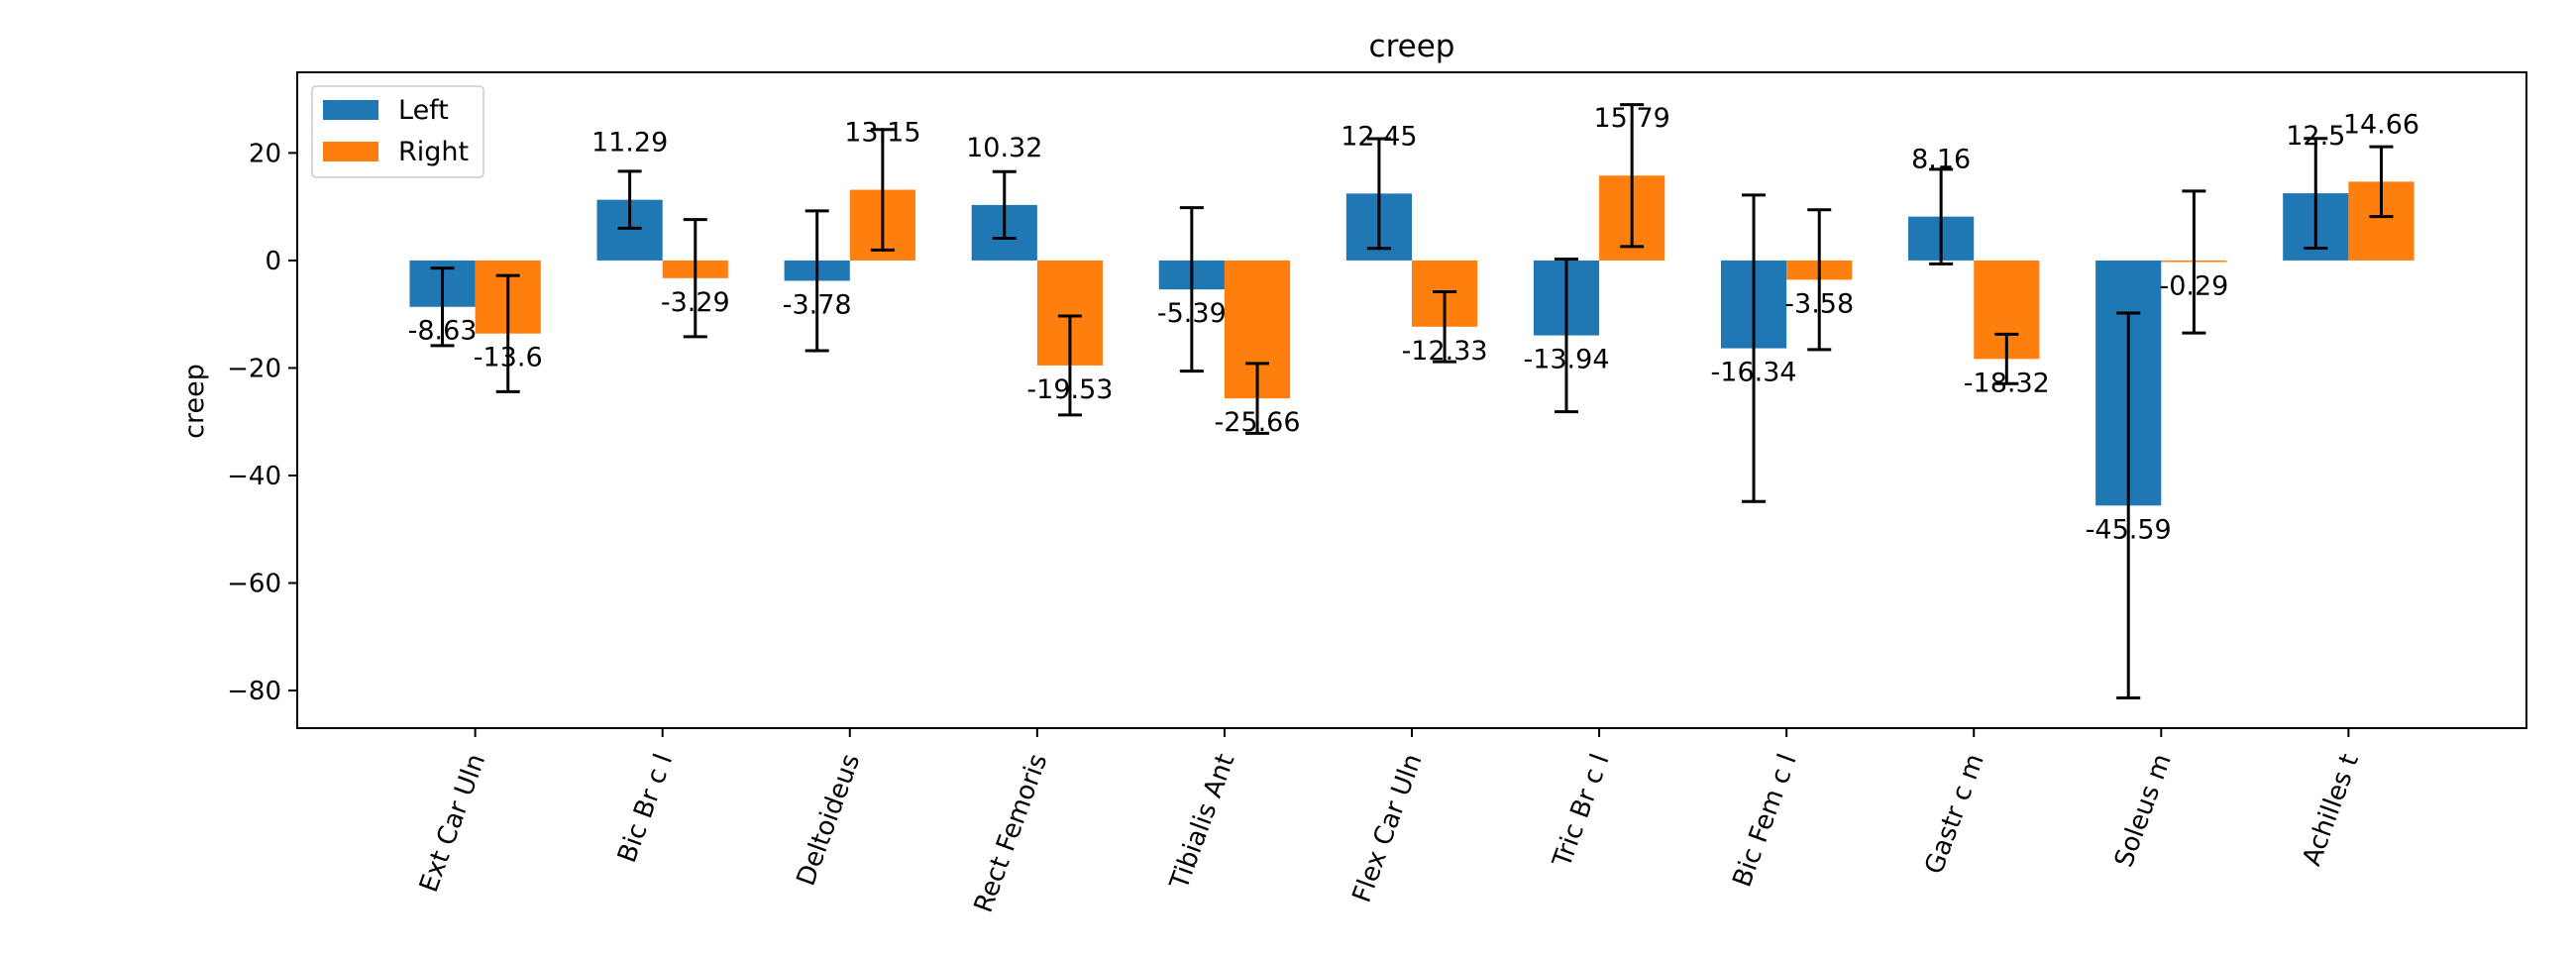 Image resolution: width=2576 pixels, height=955 pixels. Describe the element at coordinates (1379, 136) in the screenshot. I see `data-label: 12.45` at that location.